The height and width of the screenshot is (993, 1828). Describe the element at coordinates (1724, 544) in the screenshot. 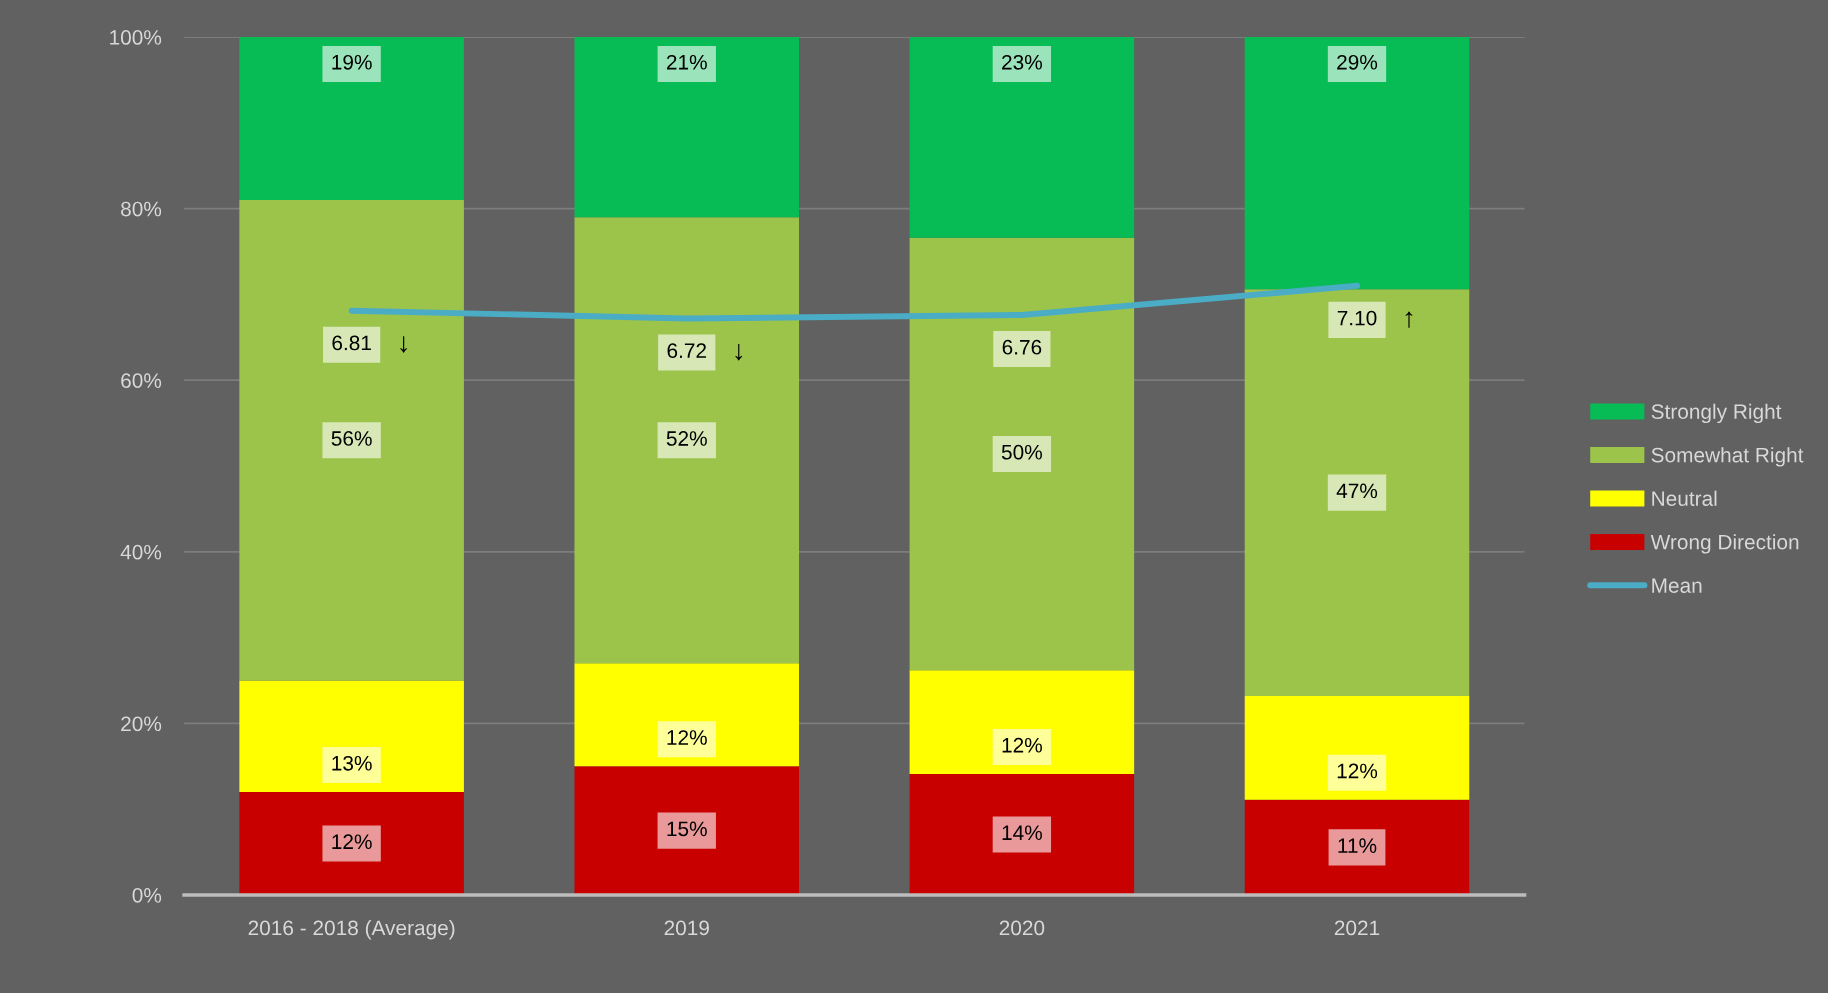

I see `legend-label: Wrong Direction` at that location.